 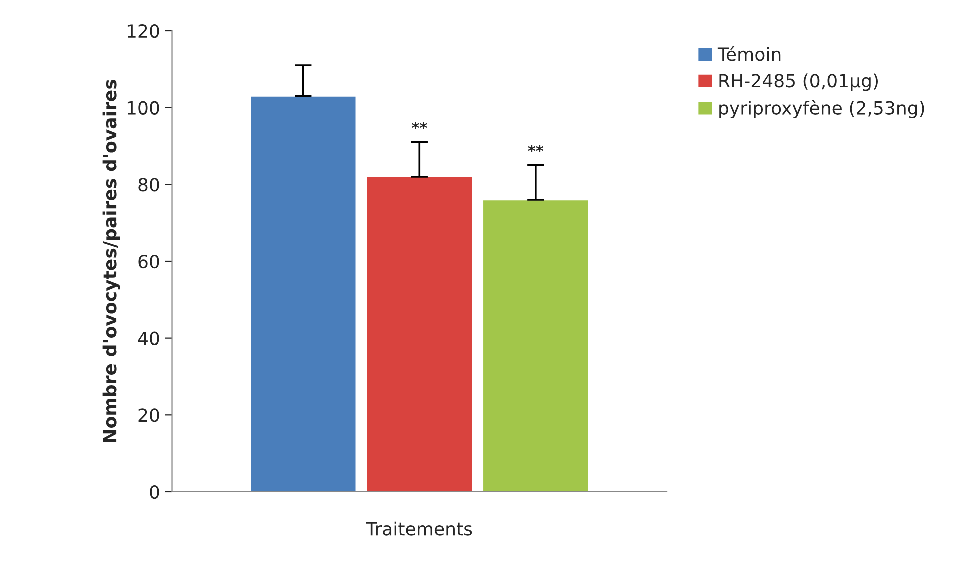 What do you see at coordinates (149, 261) in the screenshot?
I see `y-tick-label: 60` at bounding box center [149, 261].